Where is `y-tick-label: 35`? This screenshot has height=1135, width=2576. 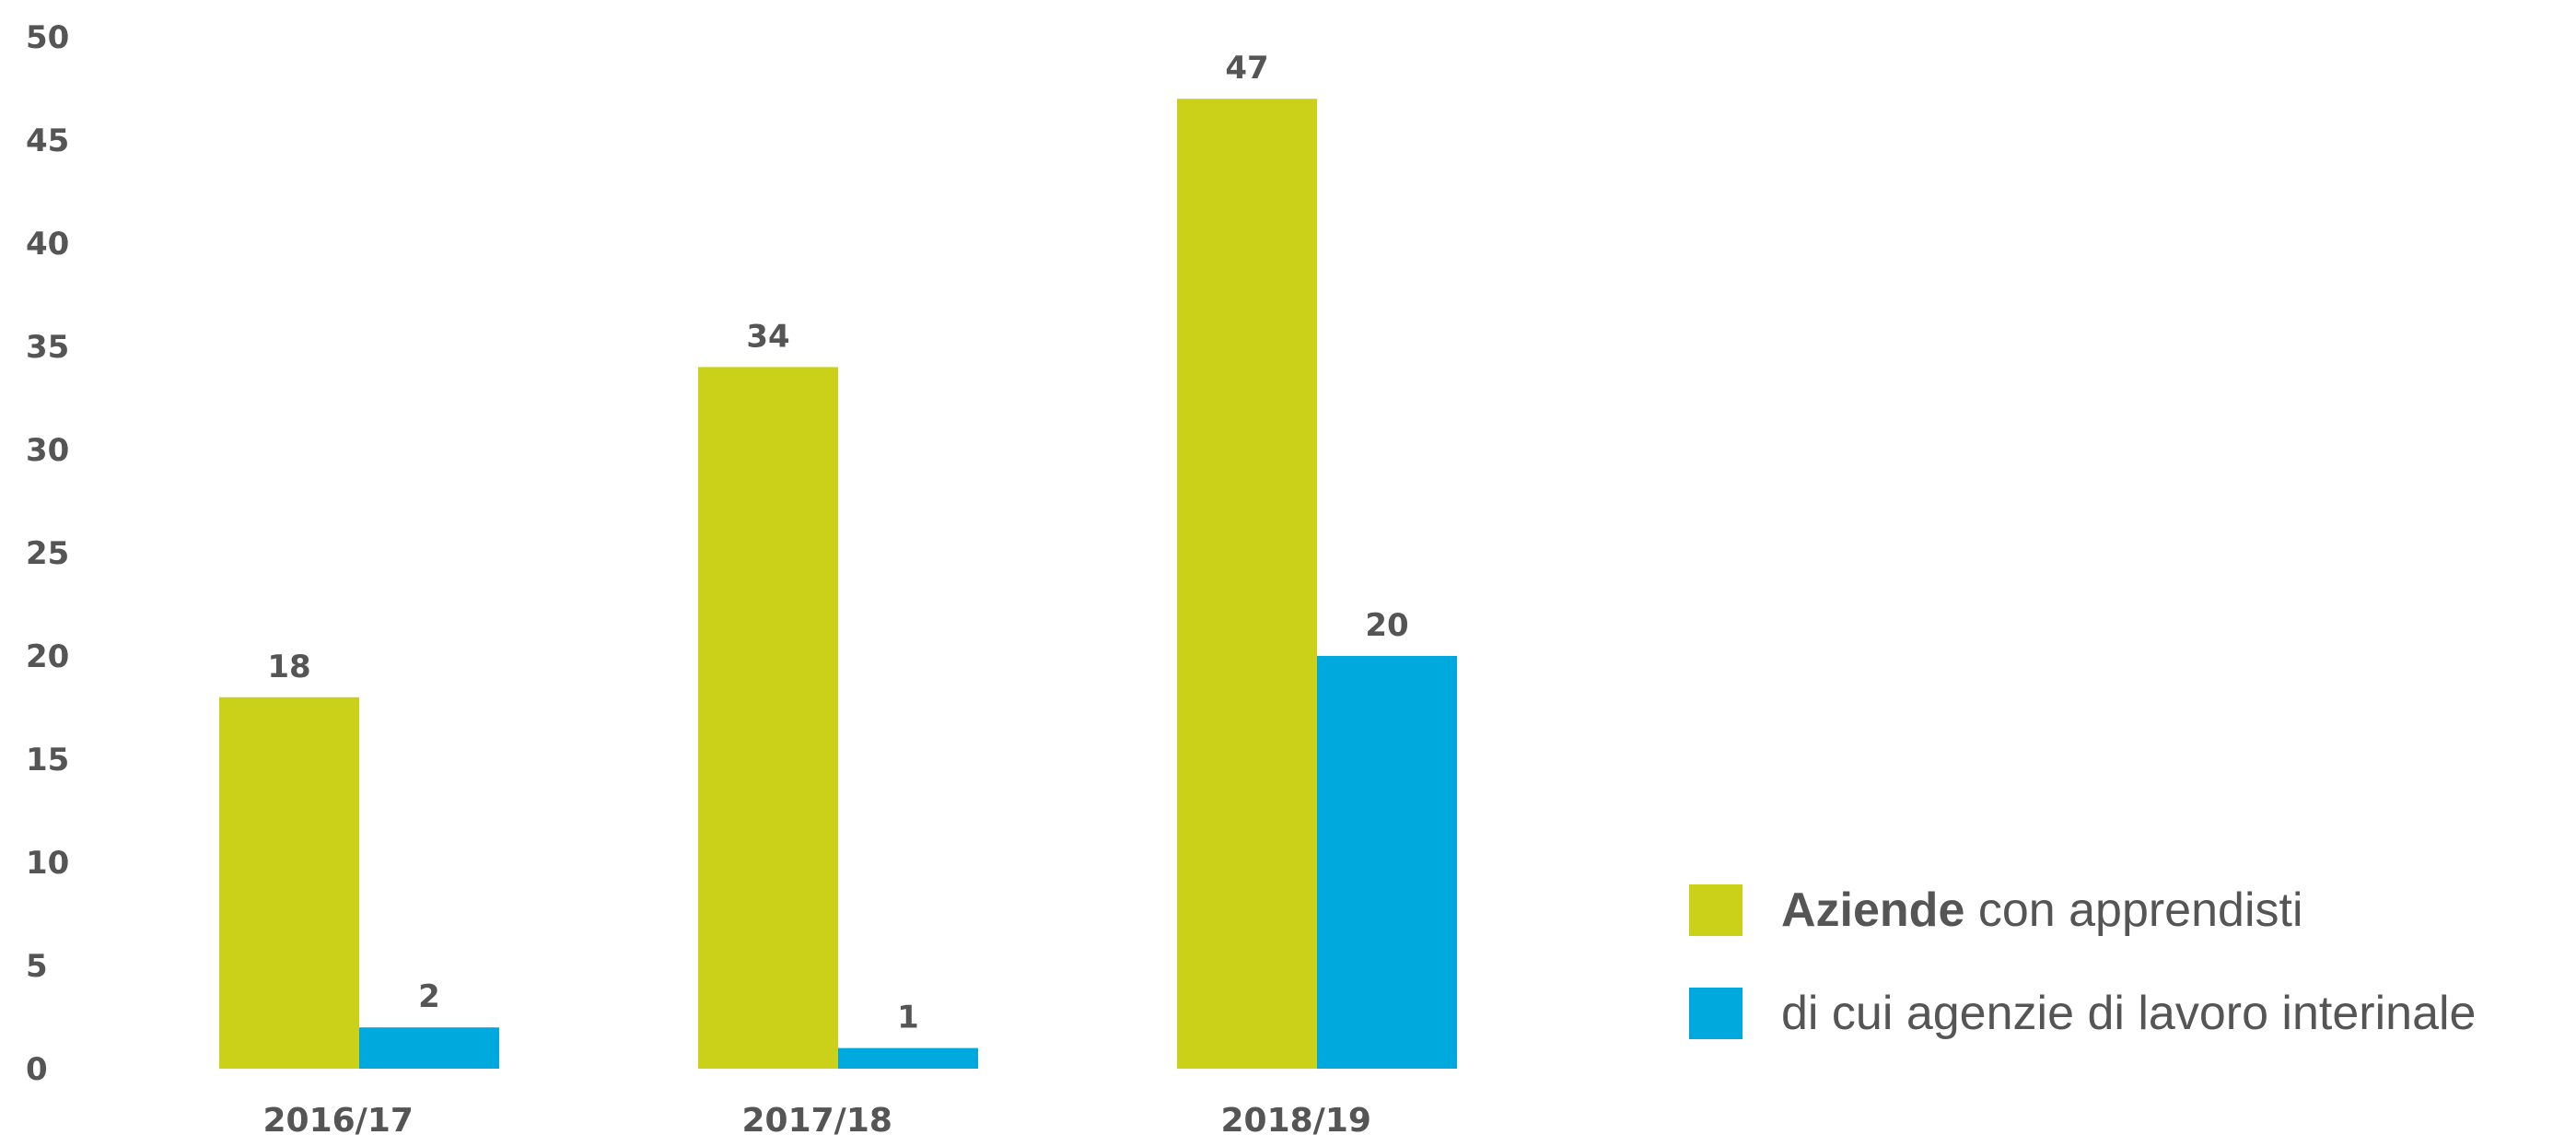 y-tick-label: 35 is located at coordinates (47, 347).